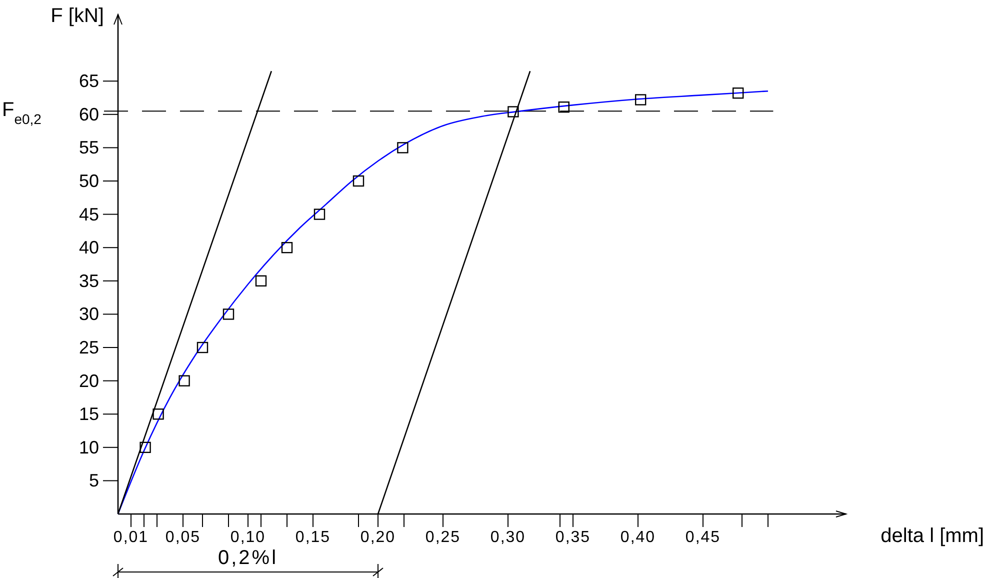 This screenshot has width=990, height=578. Describe the element at coordinates (88, 380) in the screenshot. I see `y-tick-label: 20` at that location.